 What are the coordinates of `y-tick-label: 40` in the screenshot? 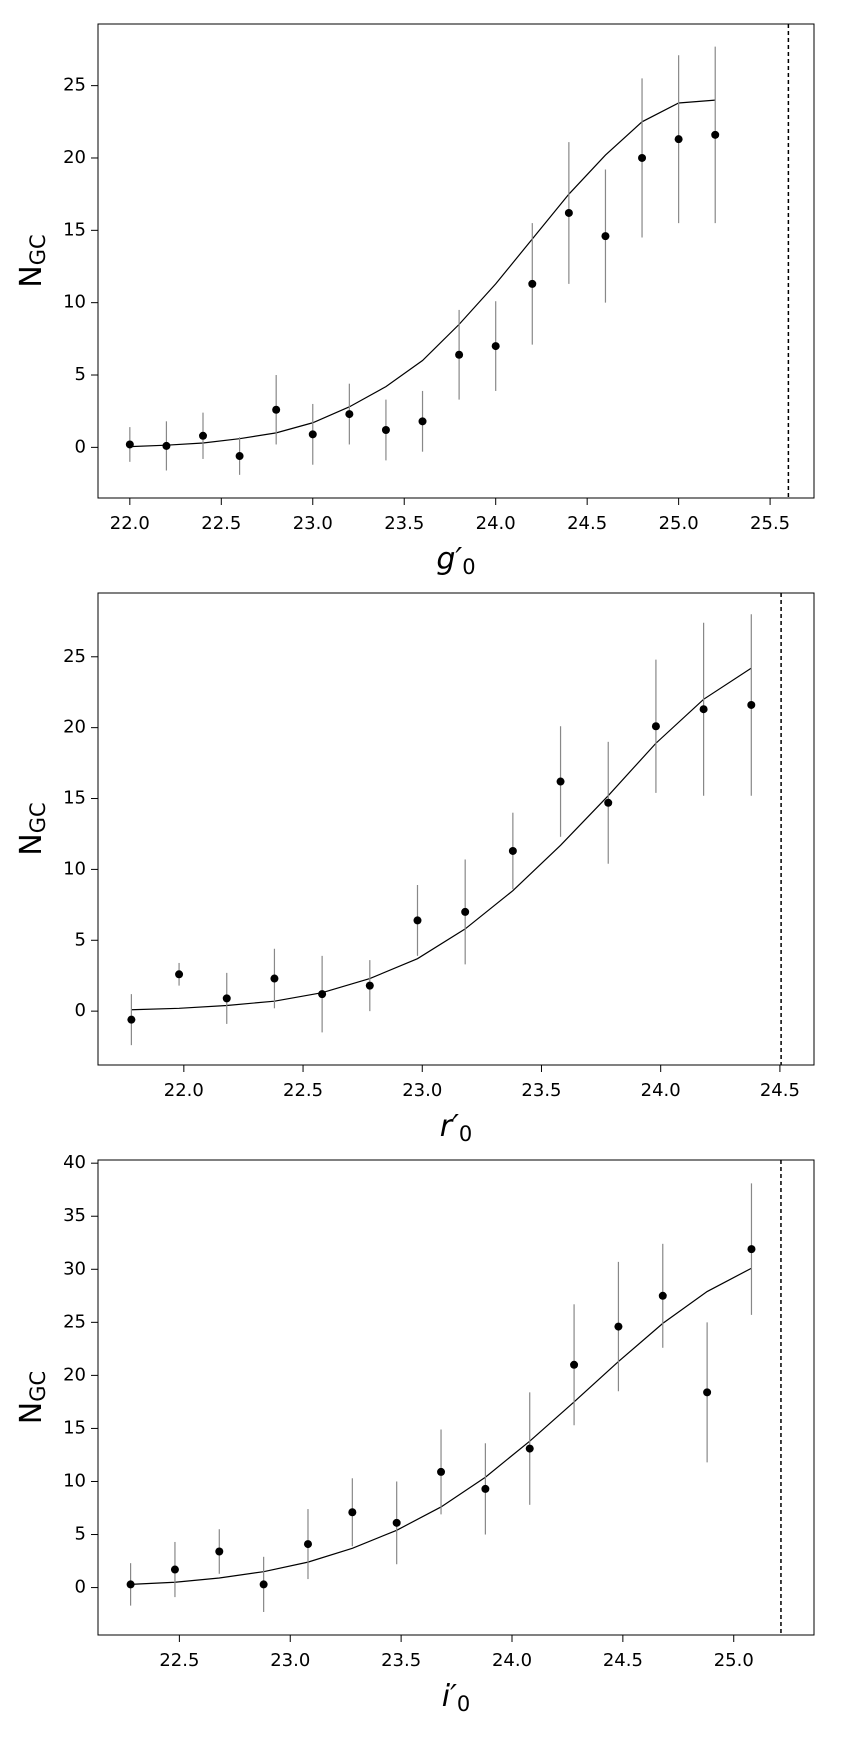 It's located at (74, 1162).